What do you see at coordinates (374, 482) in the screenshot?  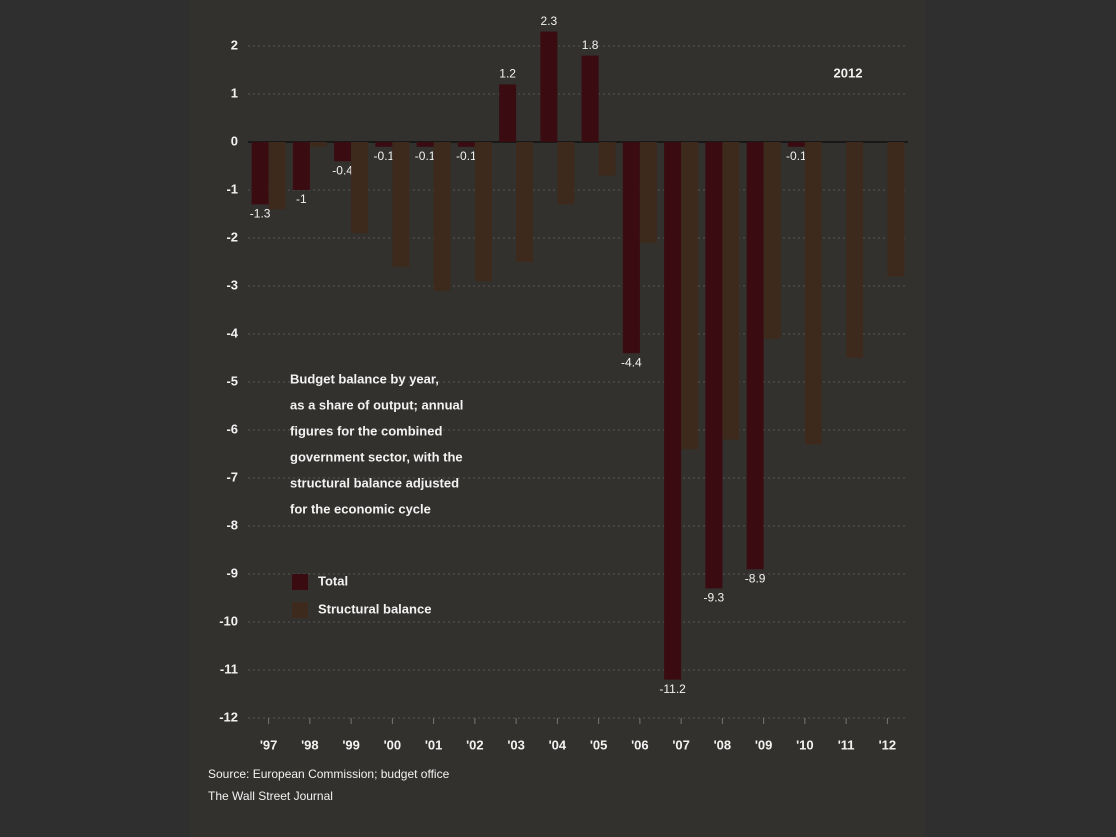 I see `annotation: structural balance adjusted` at bounding box center [374, 482].